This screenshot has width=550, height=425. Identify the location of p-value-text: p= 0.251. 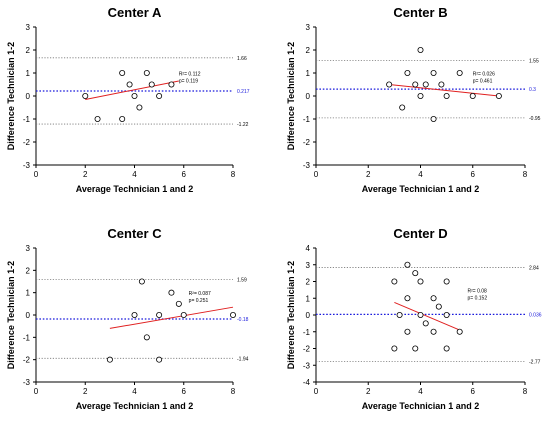
(199, 301).